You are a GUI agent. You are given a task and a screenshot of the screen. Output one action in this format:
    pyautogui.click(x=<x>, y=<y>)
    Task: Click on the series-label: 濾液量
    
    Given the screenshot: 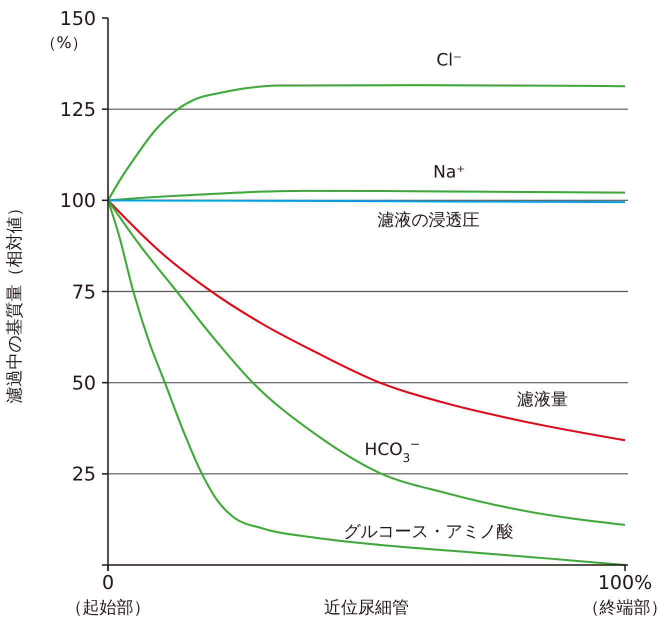 What is the action you would take?
    pyautogui.click(x=542, y=400)
    